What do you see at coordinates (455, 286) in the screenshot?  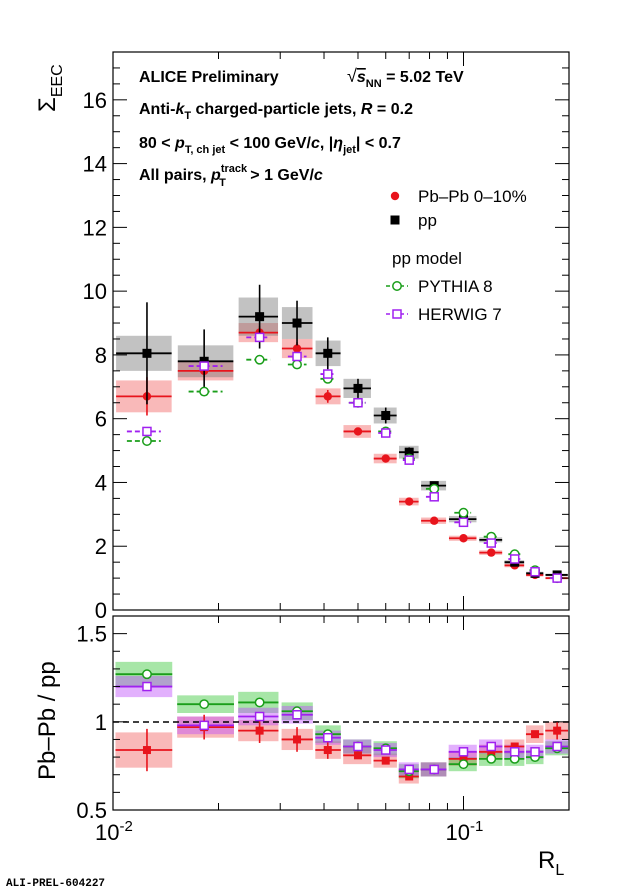 I see `legend-label: PYTHIA 8` at bounding box center [455, 286].